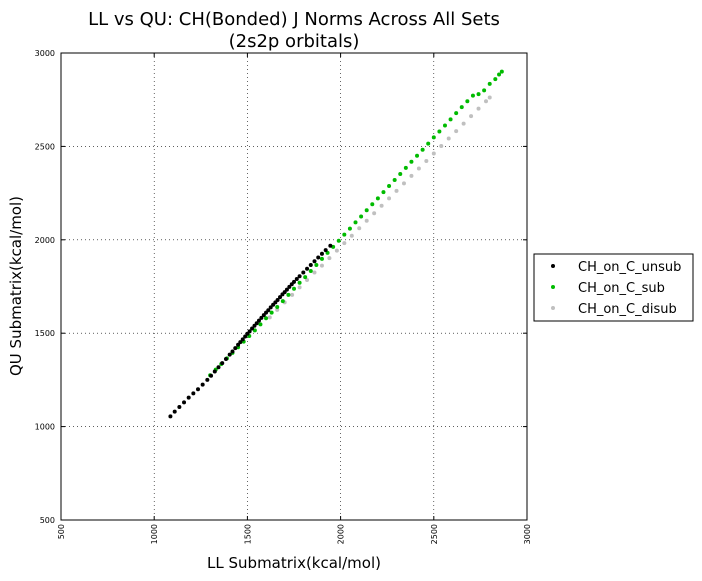  What do you see at coordinates (45, 240) in the screenshot?
I see `y-tick-label: 2000` at bounding box center [45, 240].